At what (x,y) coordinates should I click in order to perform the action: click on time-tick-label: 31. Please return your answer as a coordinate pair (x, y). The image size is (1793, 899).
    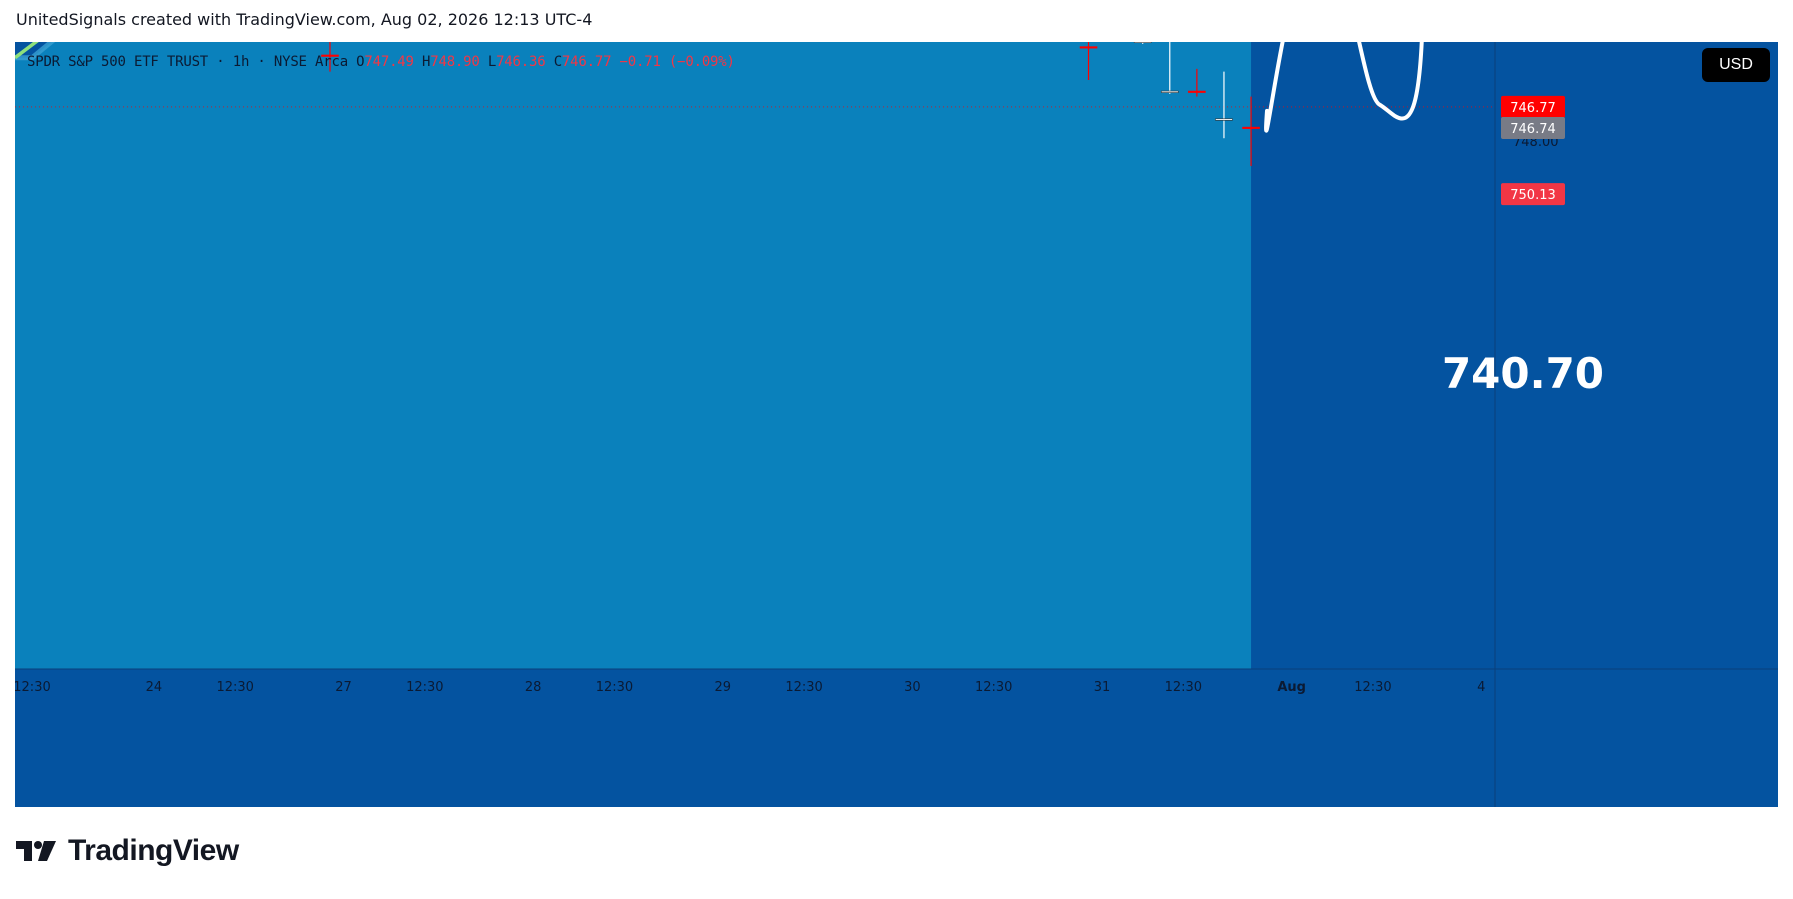
    Looking at the image, I should click on (1102, 687).